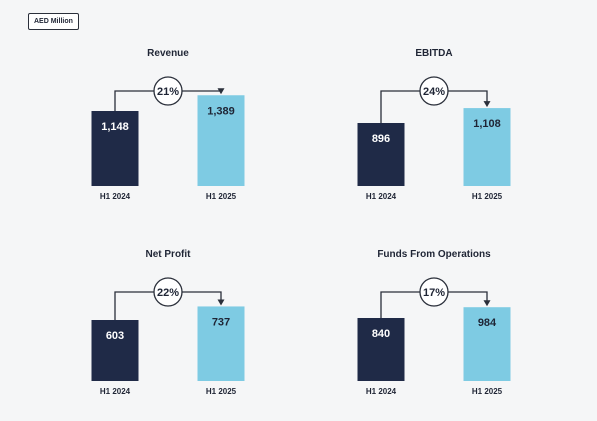 This screenshot has width=597, height=421. I want to click on change-percent: 22%, so click(168, 293).